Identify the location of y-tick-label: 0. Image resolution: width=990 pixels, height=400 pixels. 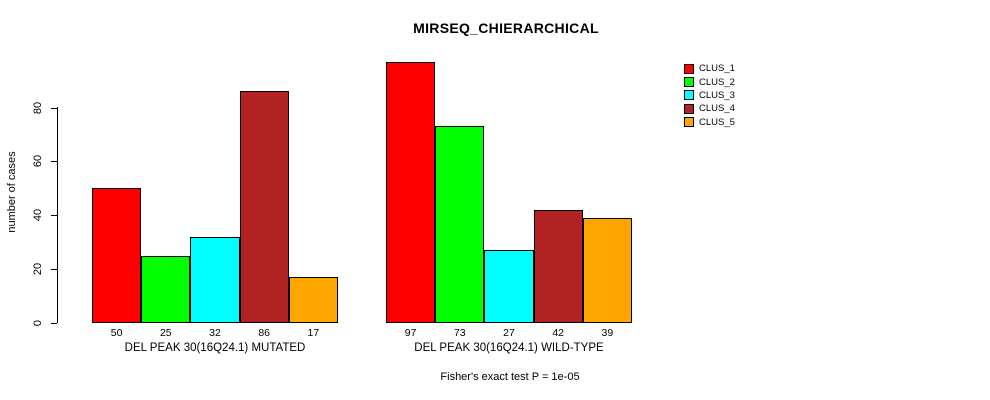
(38, 323).